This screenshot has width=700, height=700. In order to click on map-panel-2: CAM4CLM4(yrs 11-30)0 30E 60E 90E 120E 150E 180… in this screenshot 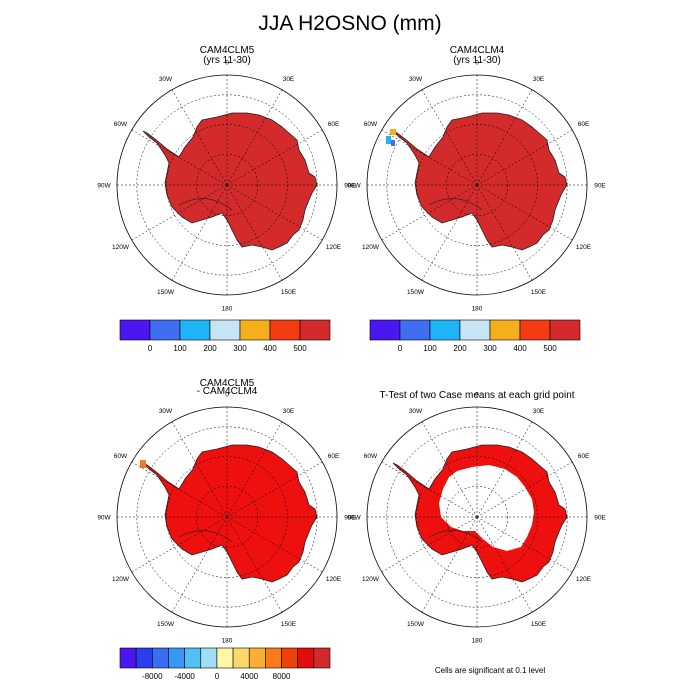, I will do `click(476, 179)`.